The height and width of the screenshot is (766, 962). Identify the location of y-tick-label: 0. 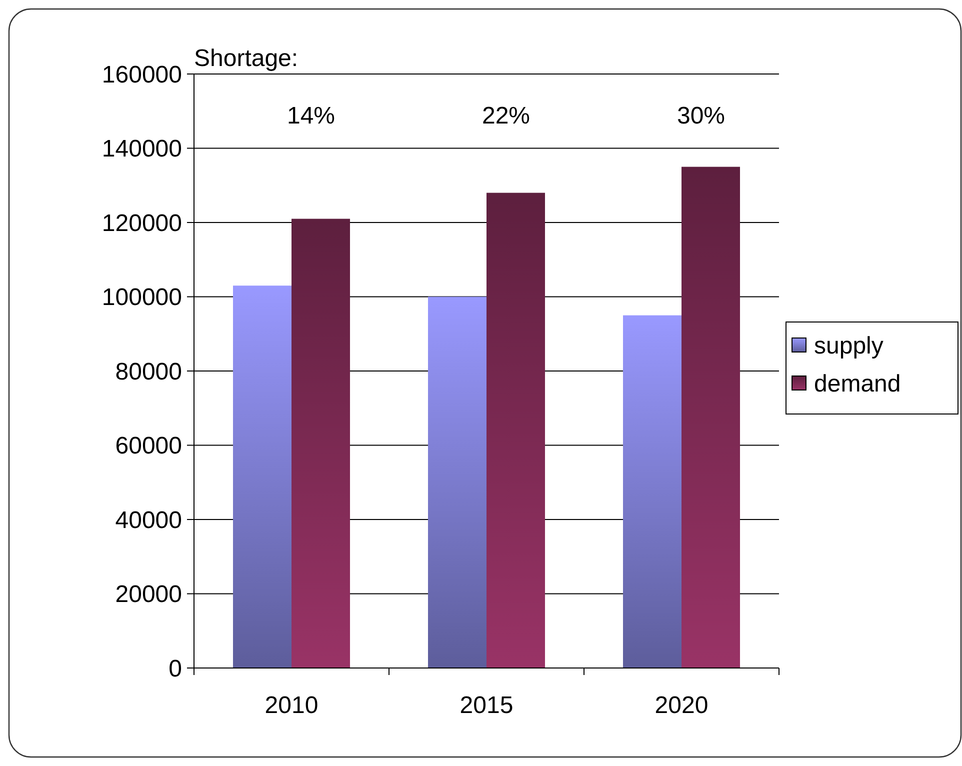
(175, 668).